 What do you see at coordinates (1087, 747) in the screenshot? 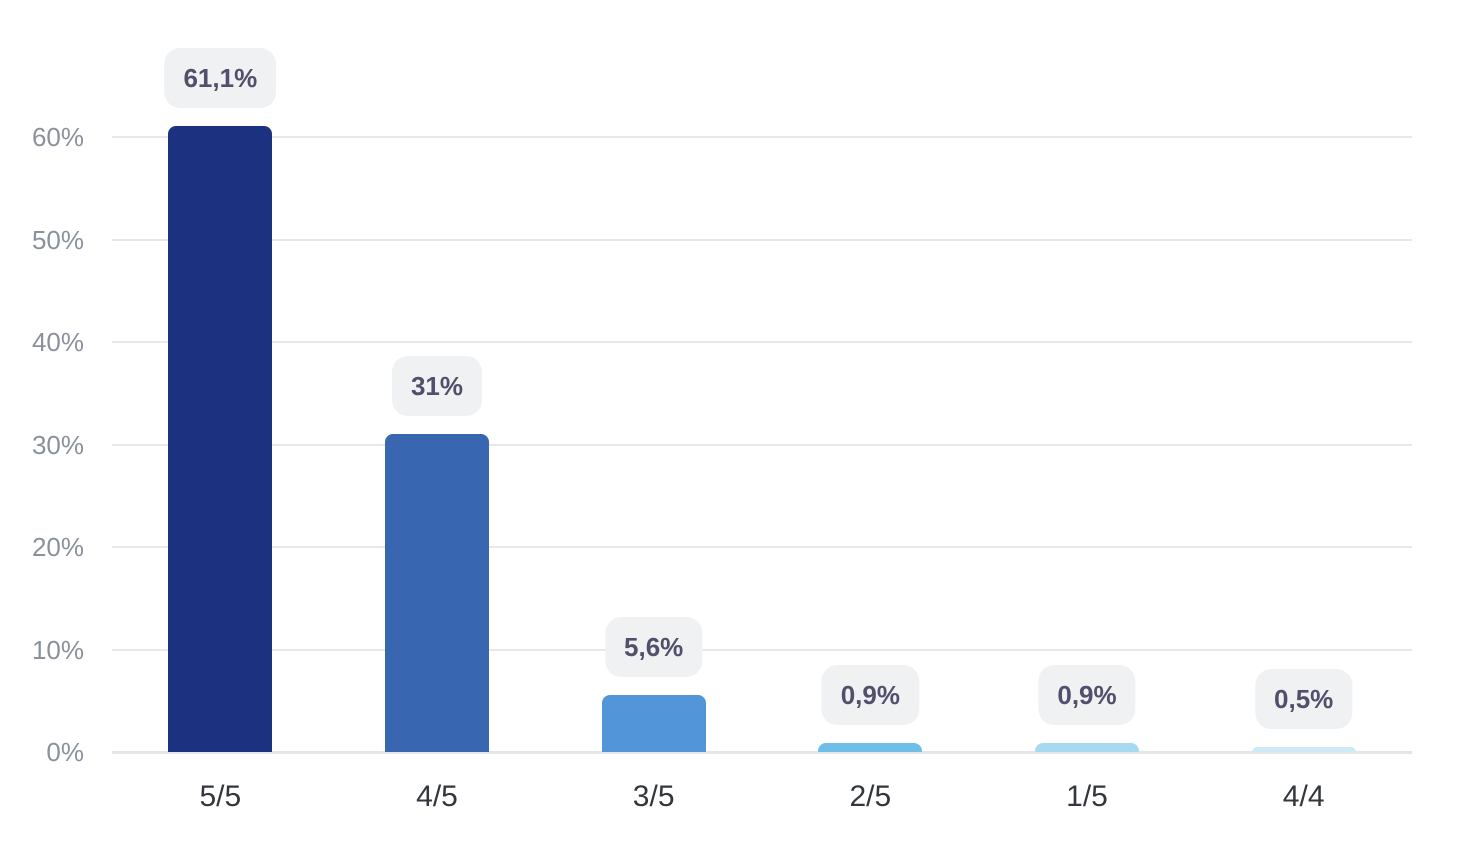
I see `bar-1/5` at bounding box center [1087, 747].